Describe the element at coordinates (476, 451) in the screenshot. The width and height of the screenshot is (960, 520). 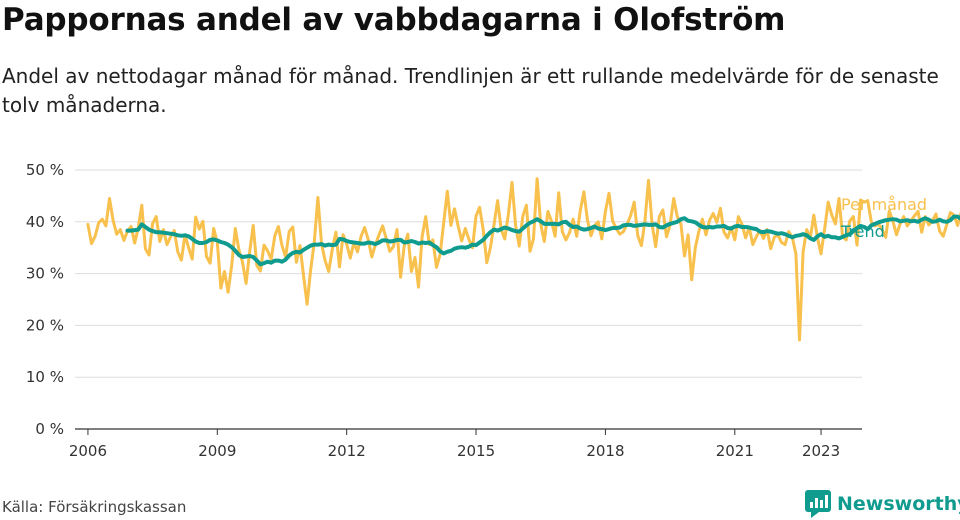
I see `x-tick-label: 2015` at that location.